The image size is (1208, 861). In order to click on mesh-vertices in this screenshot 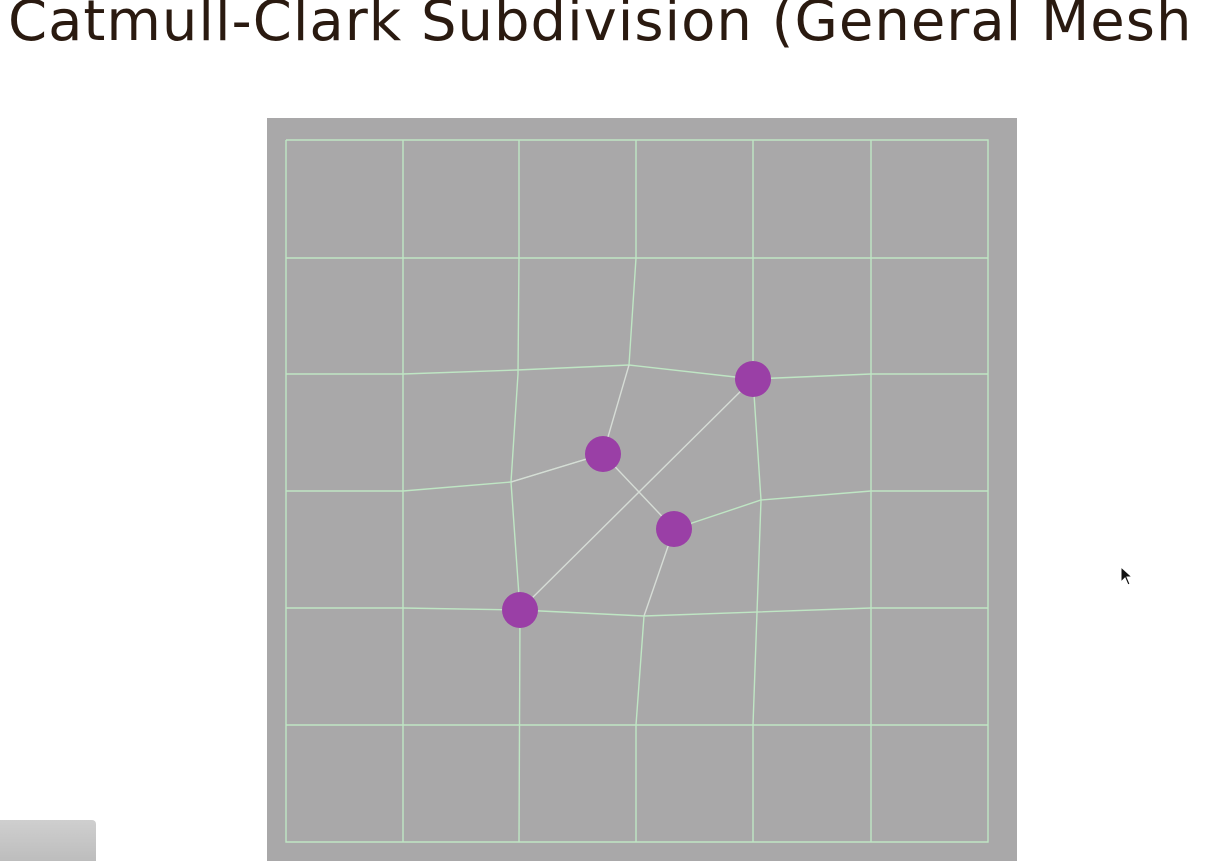, I will do `click(636, 494)`.